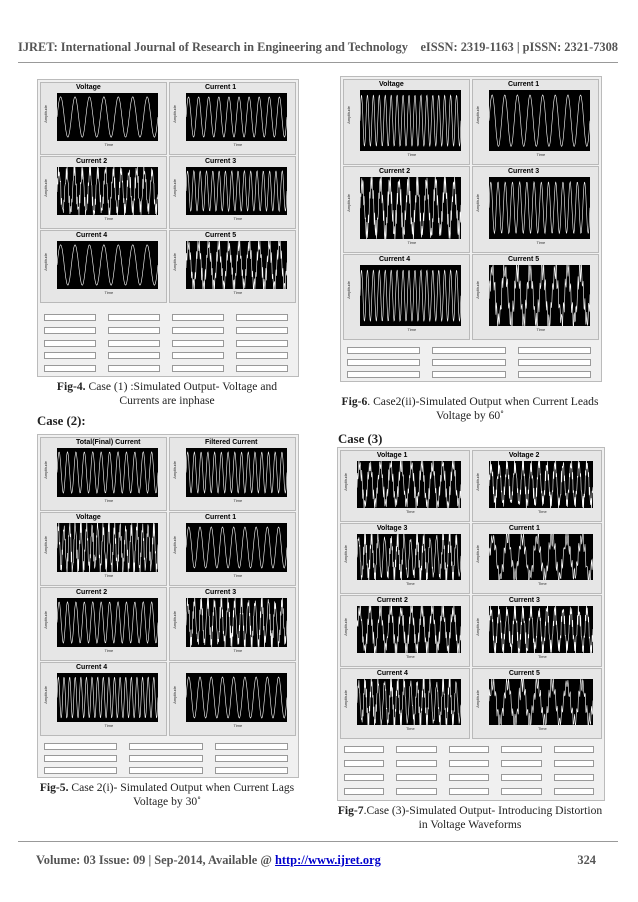 The image size is (638, 902). Describe the element at coordinates (392, 455) in the screenshot. I see `panel-title: Voltage 1` at that location.